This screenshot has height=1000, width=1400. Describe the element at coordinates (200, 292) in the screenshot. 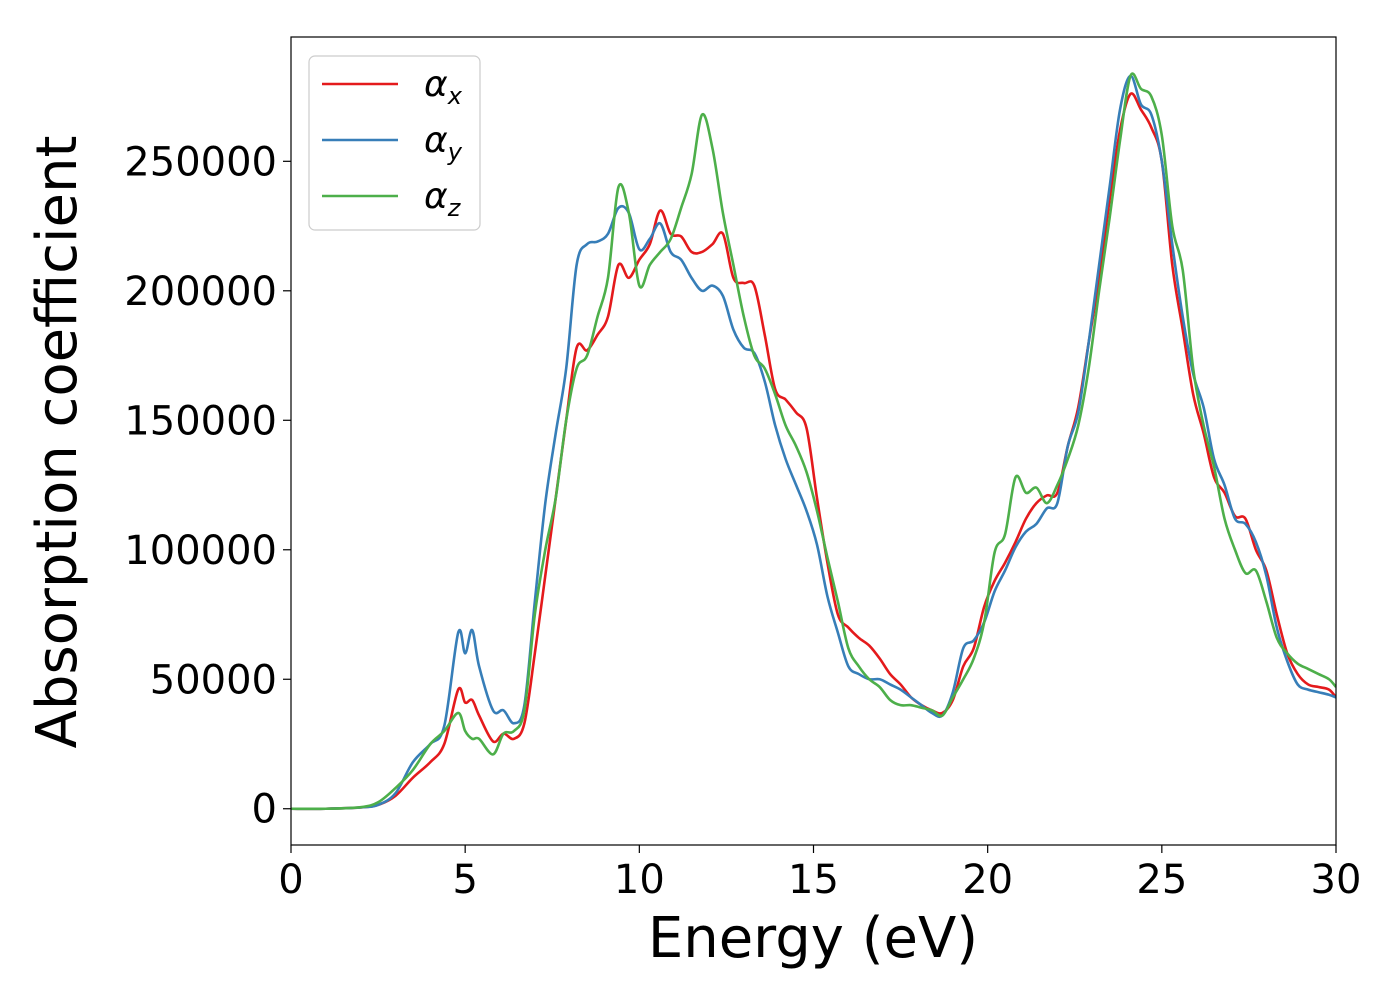

I see `y-tick-label: 200000` at that location.